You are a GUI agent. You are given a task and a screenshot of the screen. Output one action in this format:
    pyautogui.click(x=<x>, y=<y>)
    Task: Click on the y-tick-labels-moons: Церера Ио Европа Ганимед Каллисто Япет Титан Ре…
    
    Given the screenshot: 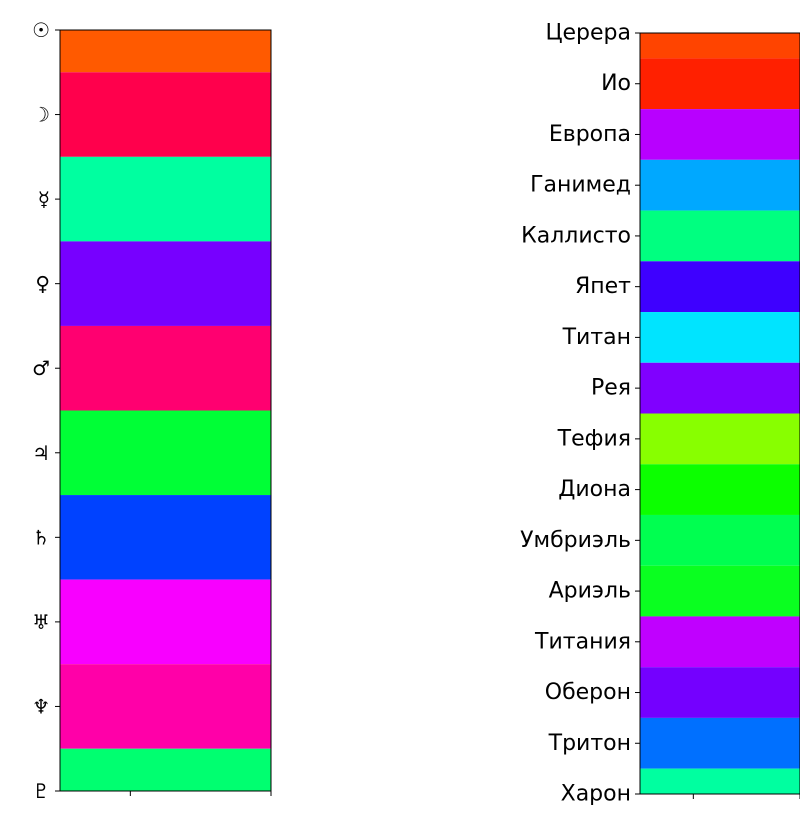 What is the action you would take?
    pyautogui.click(x=575, y=414)
    